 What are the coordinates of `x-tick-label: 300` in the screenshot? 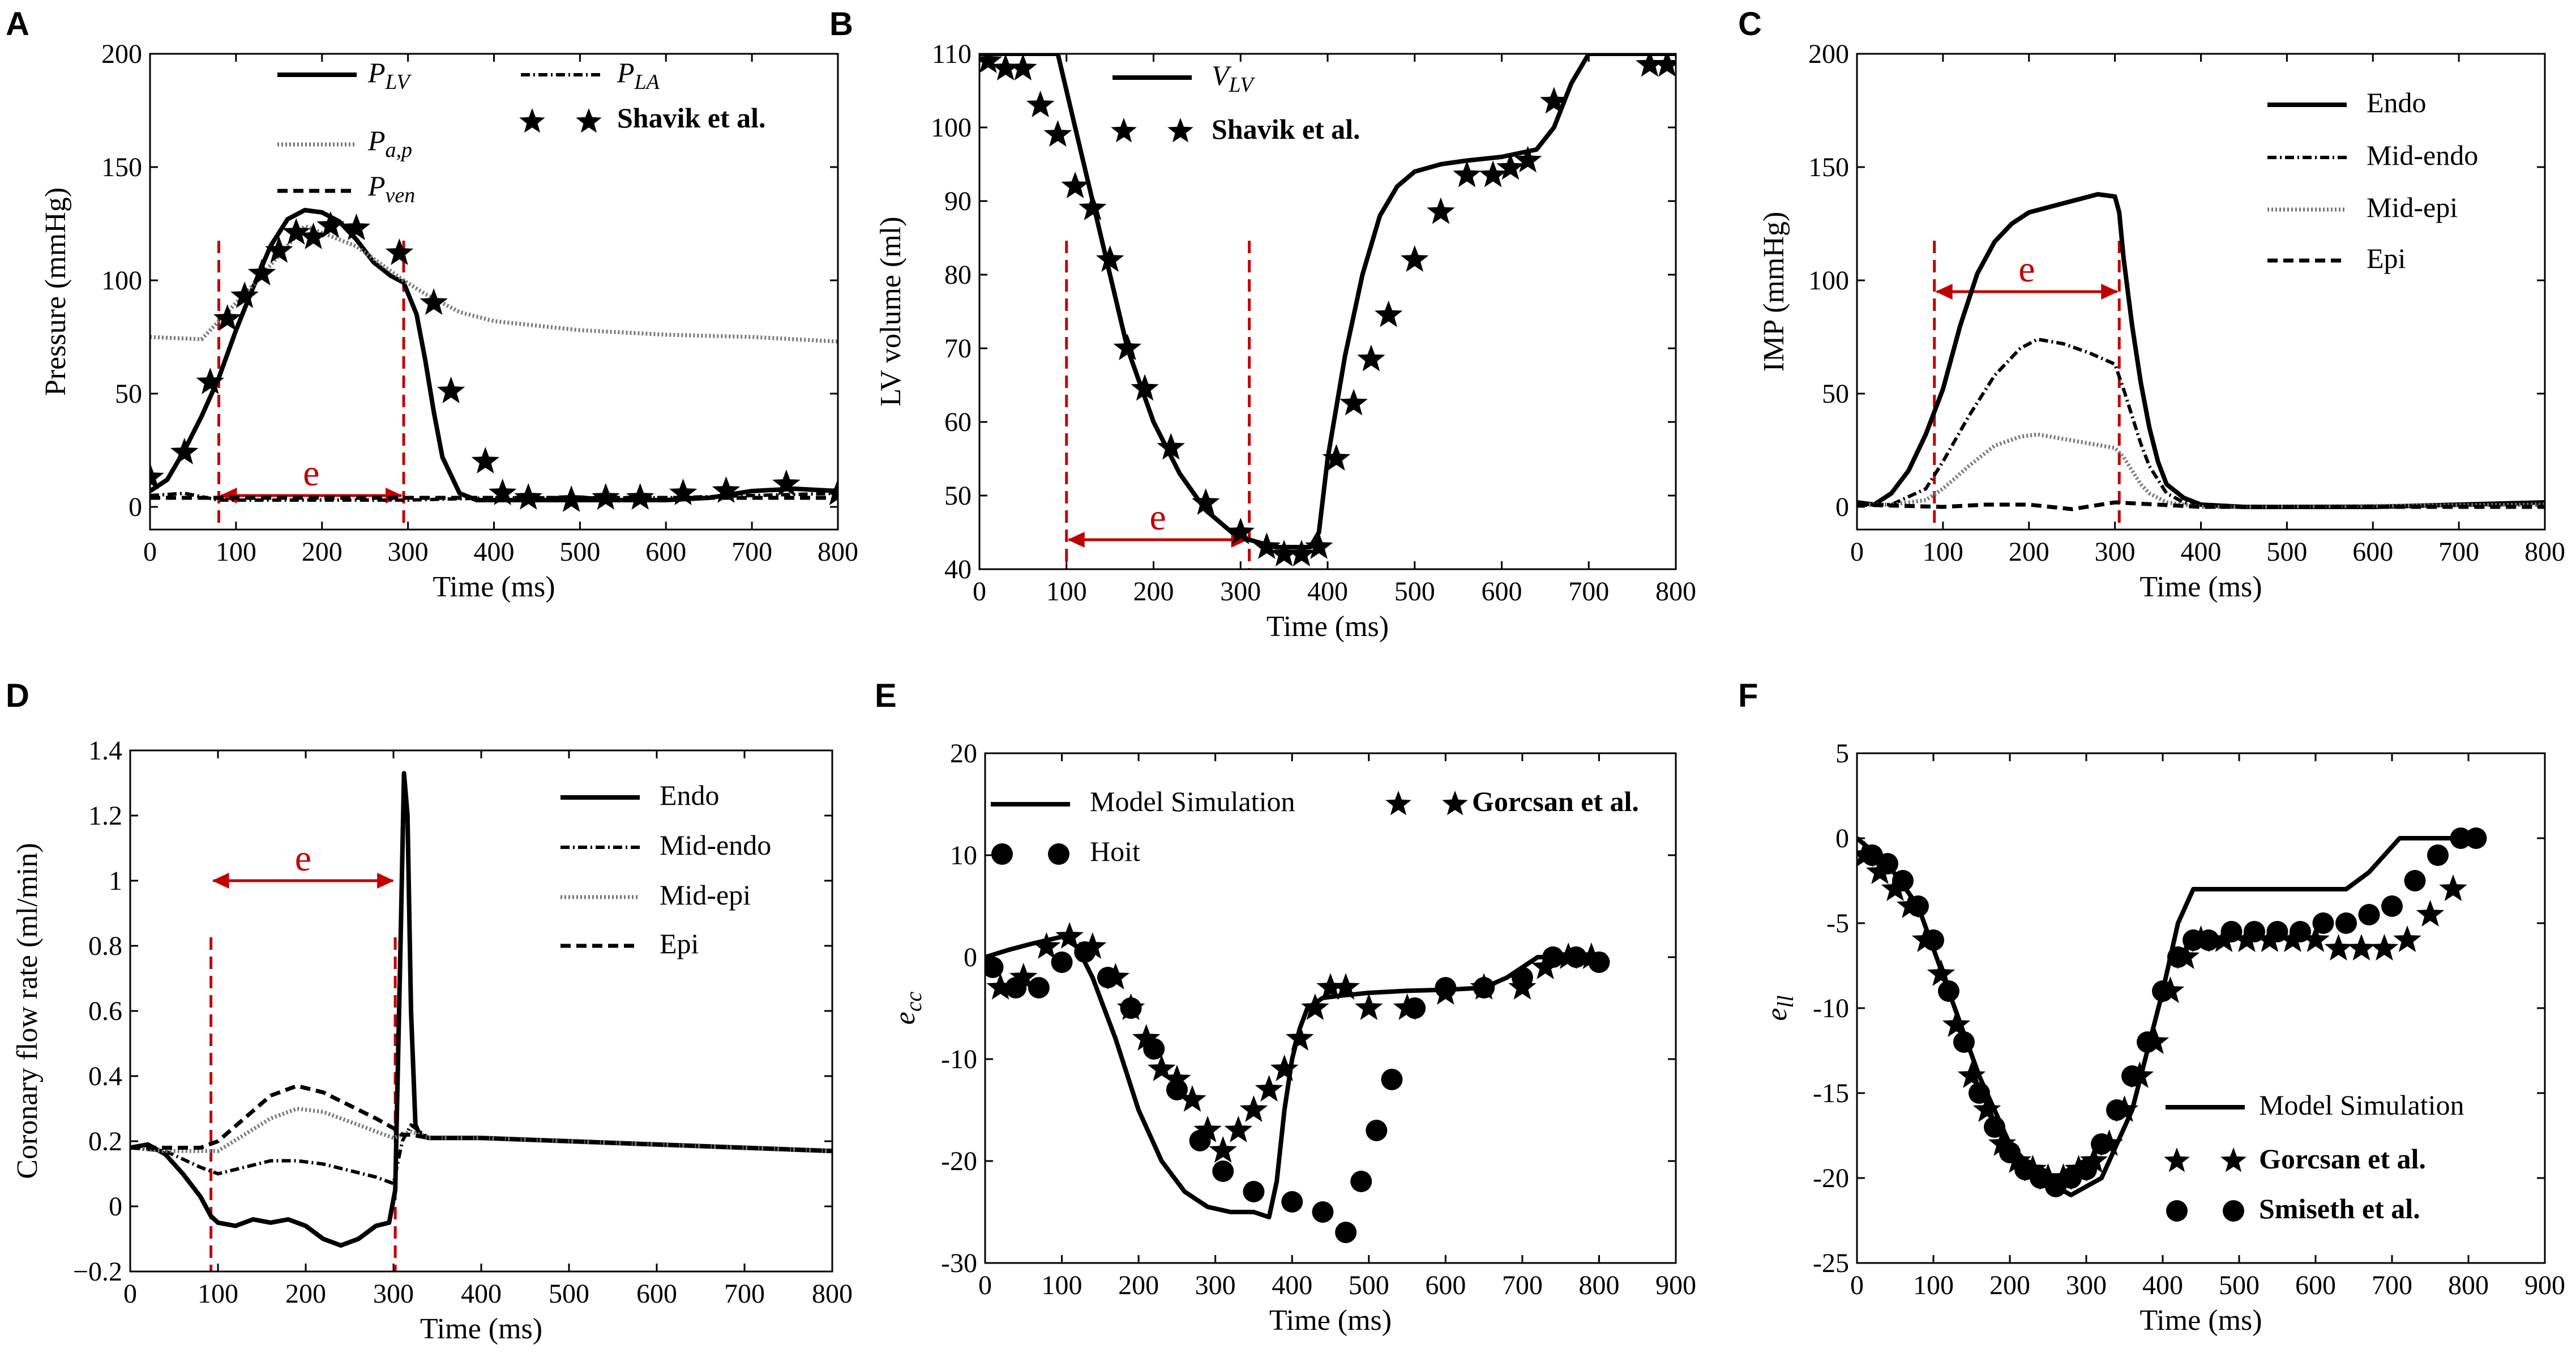 It's located at (1215, 1285).